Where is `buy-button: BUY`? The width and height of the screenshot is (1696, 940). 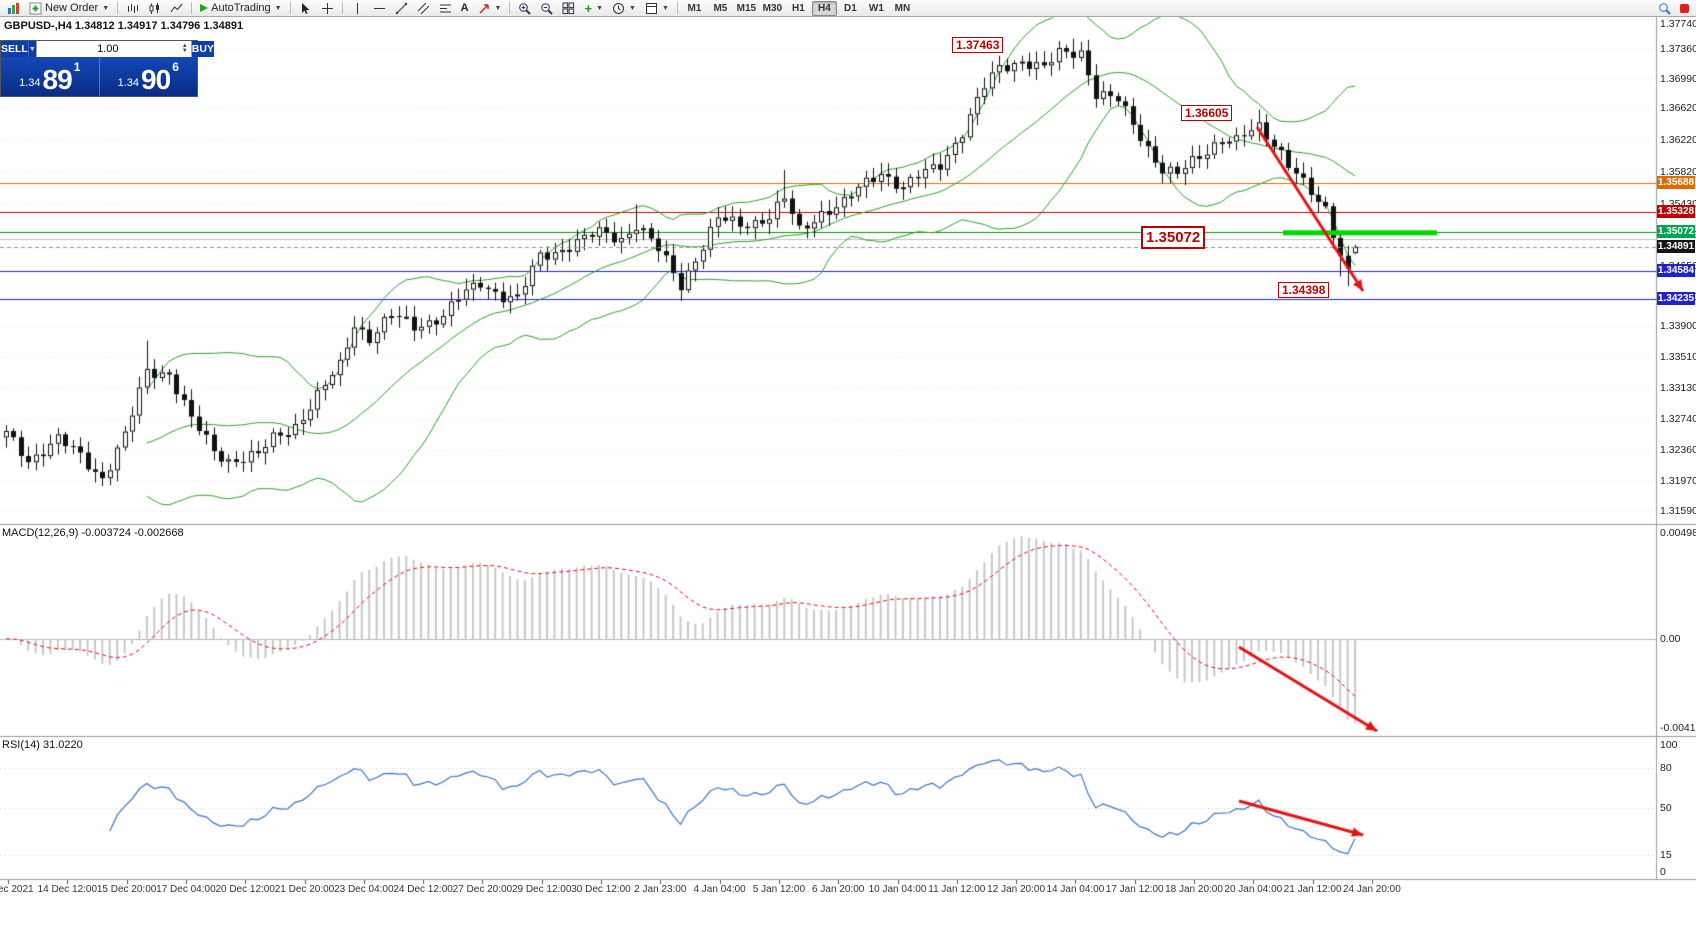 buy-button: BUY is located at coordinates (202, 49).